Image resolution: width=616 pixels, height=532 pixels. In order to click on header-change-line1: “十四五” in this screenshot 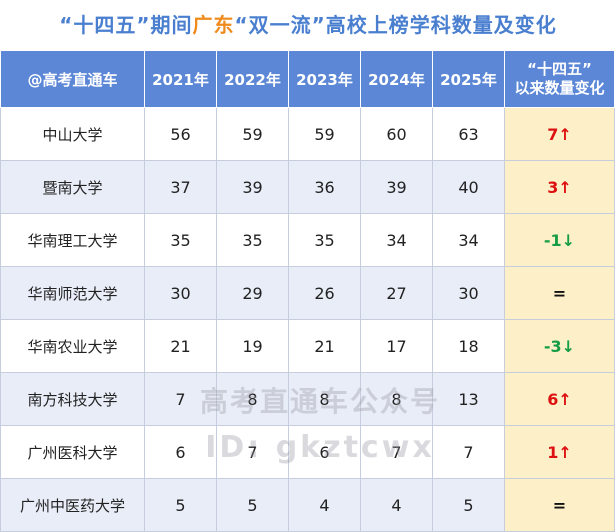, I will do `click(559, 69)`.